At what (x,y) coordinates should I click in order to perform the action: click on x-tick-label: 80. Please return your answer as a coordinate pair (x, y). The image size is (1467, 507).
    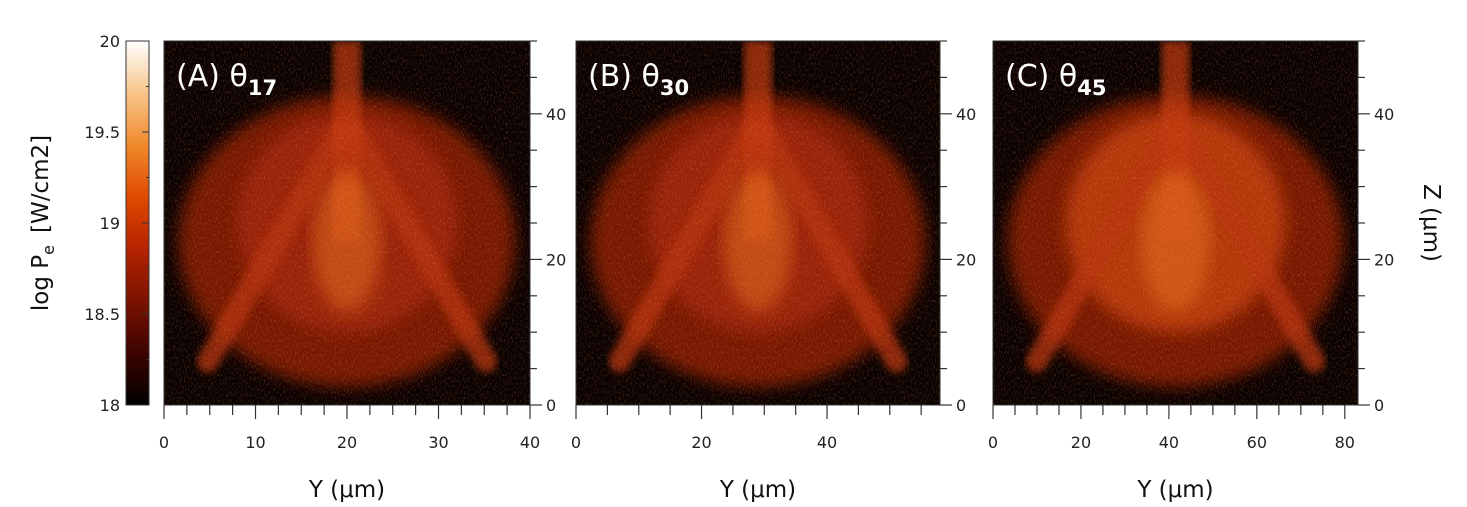
    Looking at the image, I should click on (1345, 442).